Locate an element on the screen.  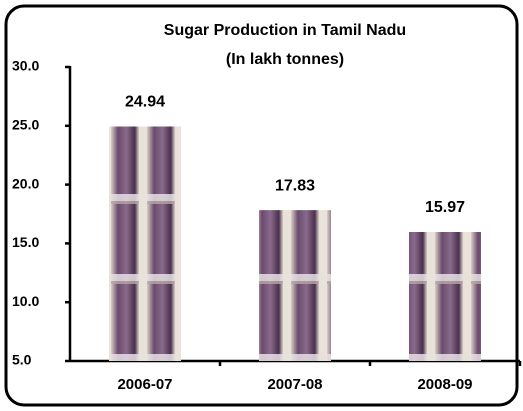
y-tick-label: 5.0 is located at coordinates (22, 360).